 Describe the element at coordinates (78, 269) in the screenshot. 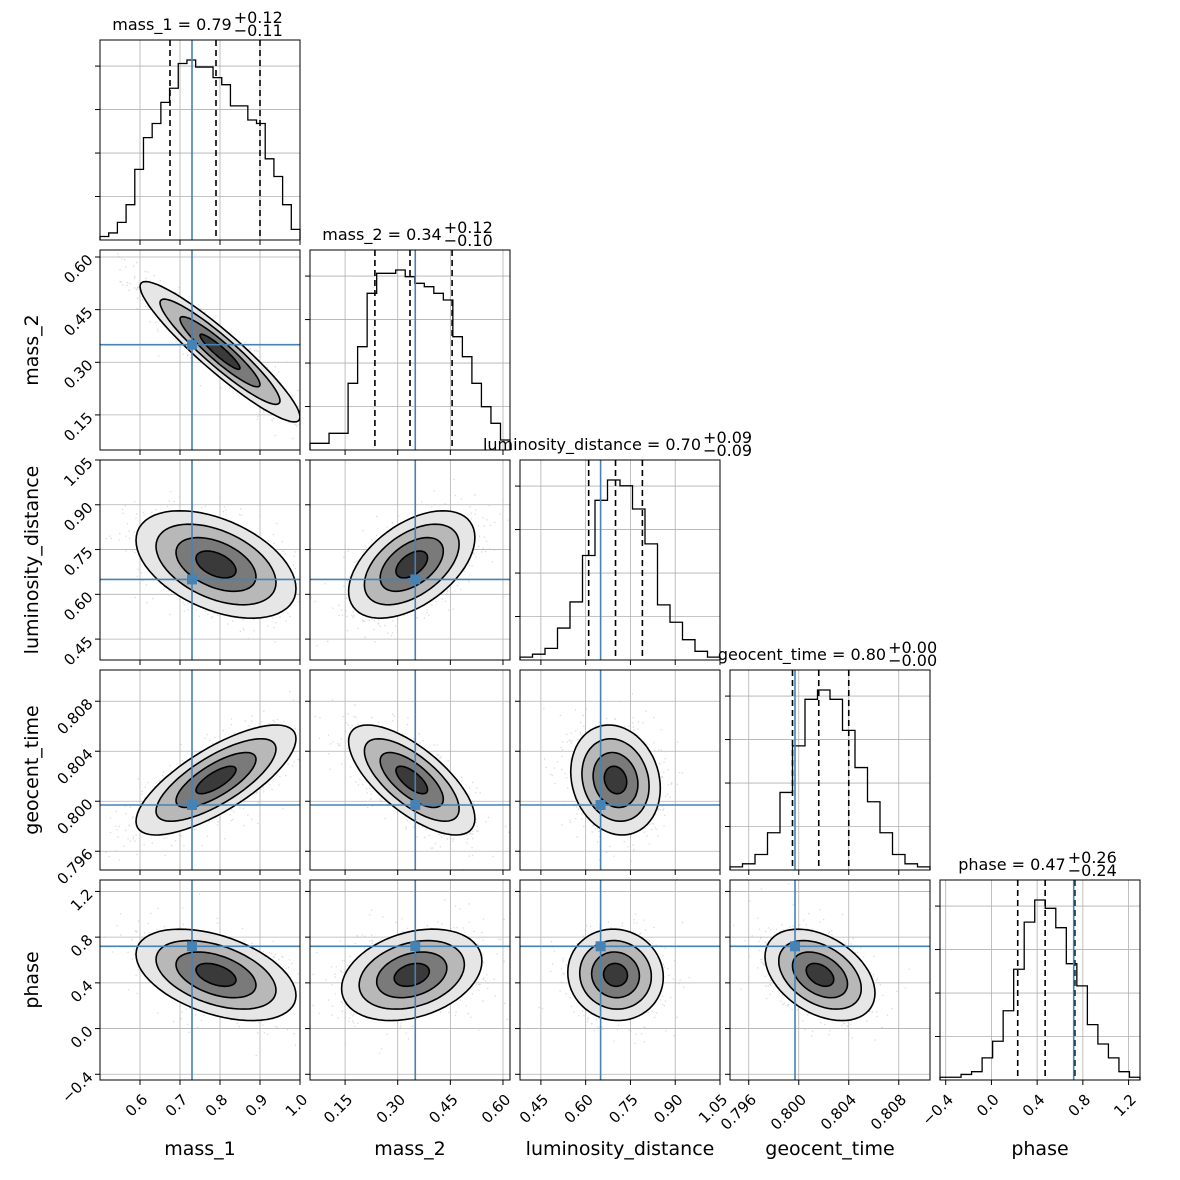

I see `y-tick-label-mass_2: 0.60` at that location.